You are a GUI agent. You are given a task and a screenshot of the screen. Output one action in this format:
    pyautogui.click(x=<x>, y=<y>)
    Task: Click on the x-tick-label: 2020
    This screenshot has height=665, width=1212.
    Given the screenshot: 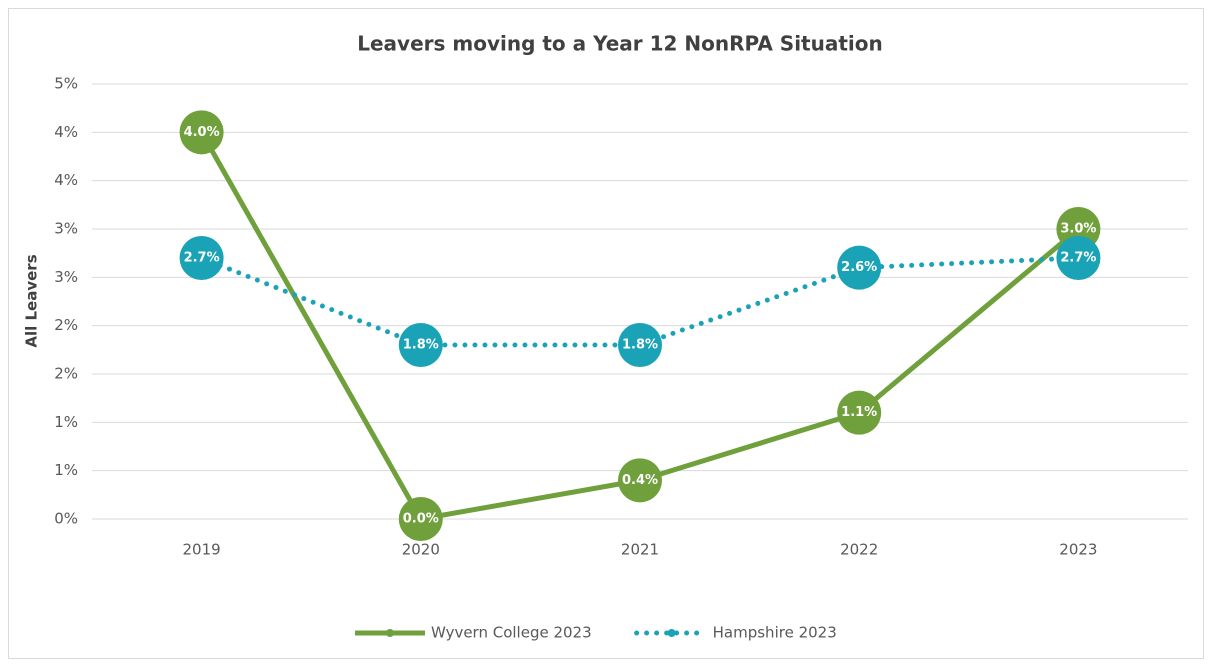 What is the action you would take?
    pyautogui.click(x=421, y=550)
    